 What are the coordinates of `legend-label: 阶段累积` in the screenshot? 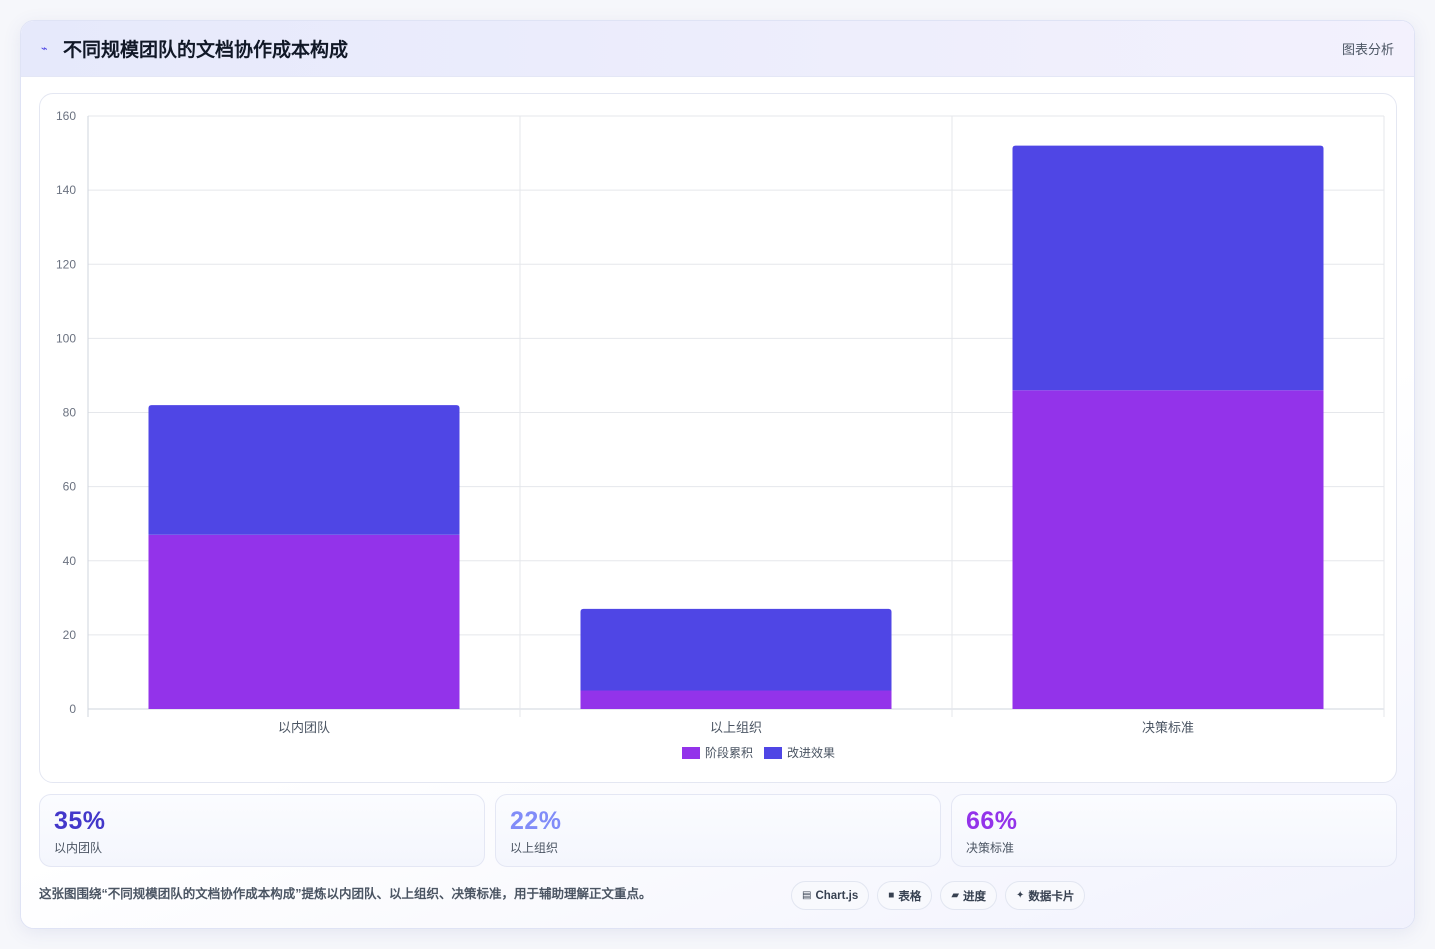 It's located at (729, 752).